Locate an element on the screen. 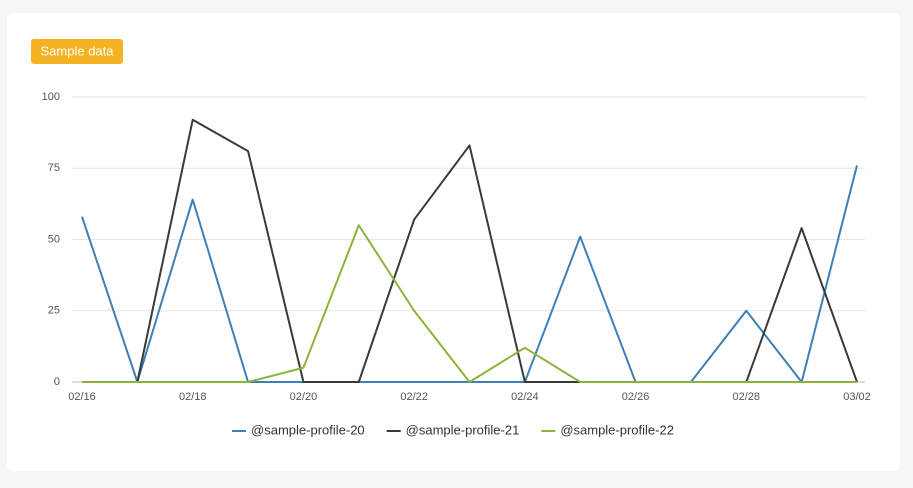 The image size is (913, 488). y-tick-label: 50 is located at coordinates (54, 239).